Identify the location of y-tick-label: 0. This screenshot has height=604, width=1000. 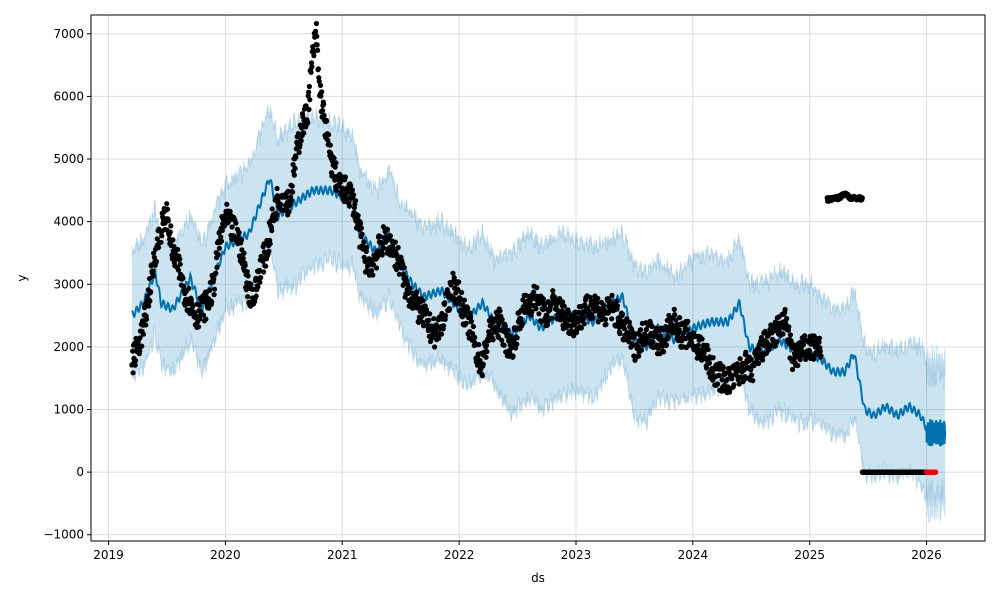
(80, 472).